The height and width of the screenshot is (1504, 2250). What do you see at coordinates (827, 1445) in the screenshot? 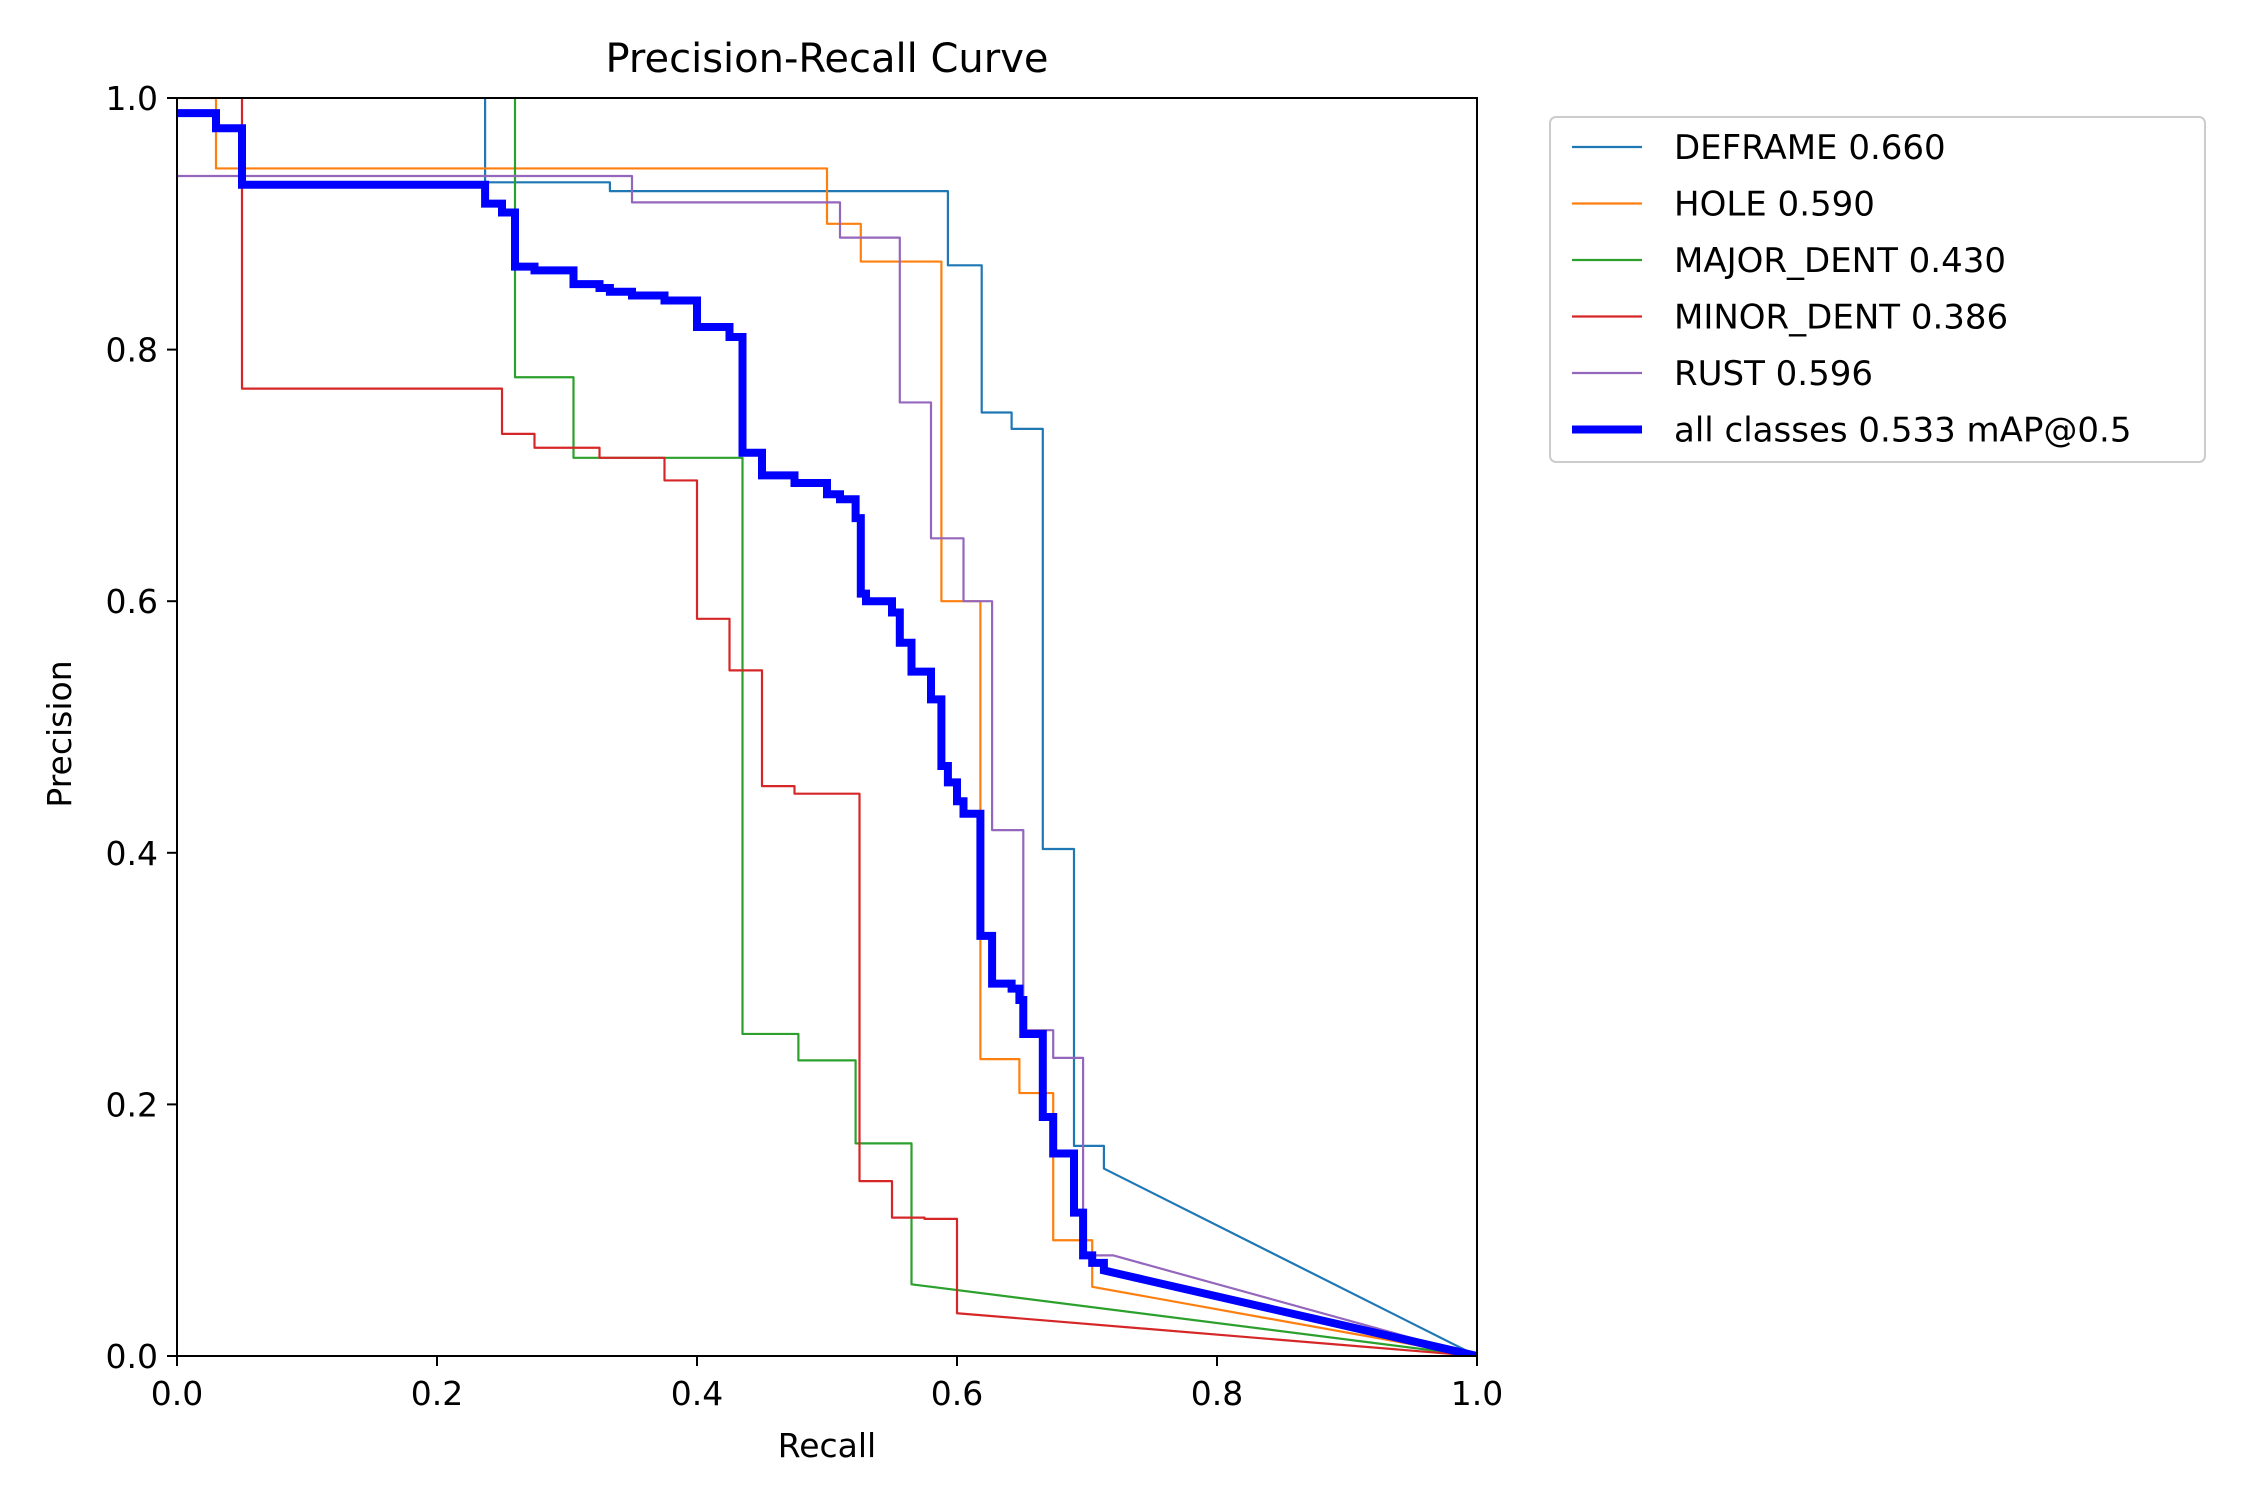
I see `x-axis-label: Recall` at bounding box center [827, 1445].